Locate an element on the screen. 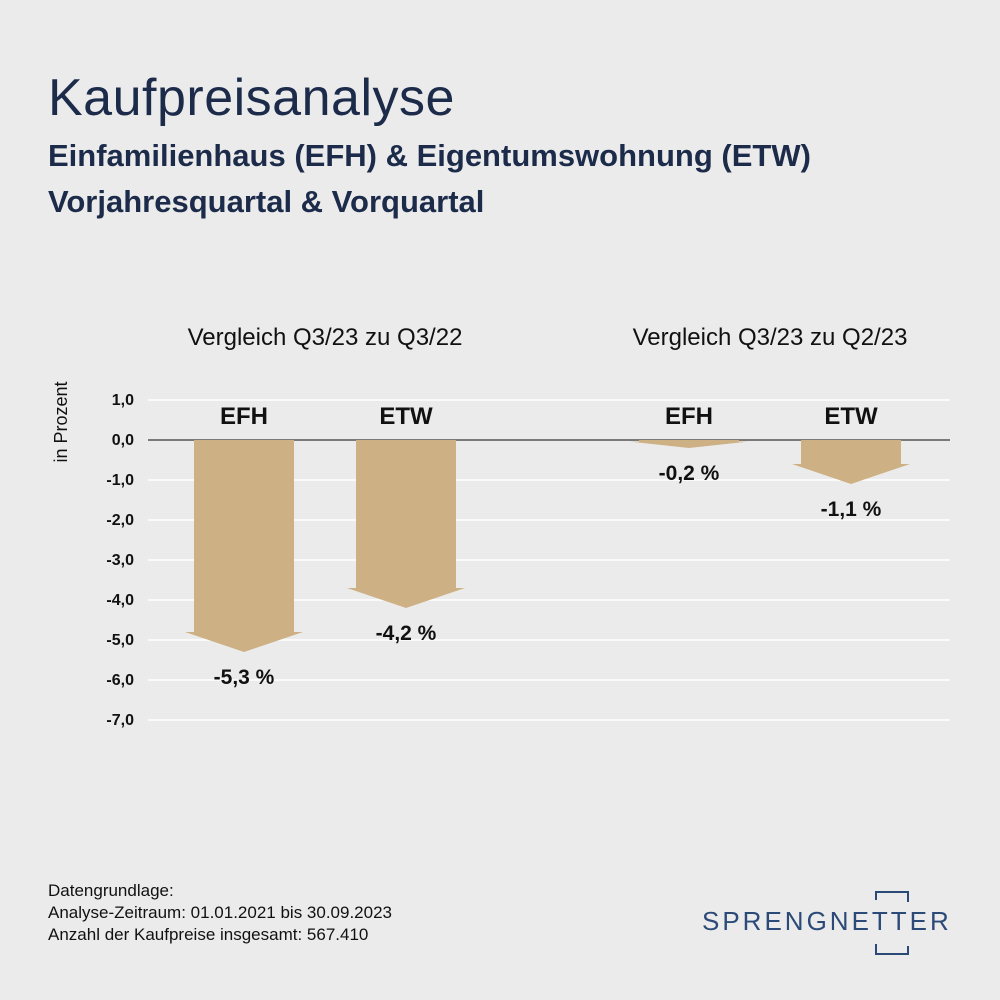  footer-line-heading: Datengrundlage: is located at coordinates (111, 890).